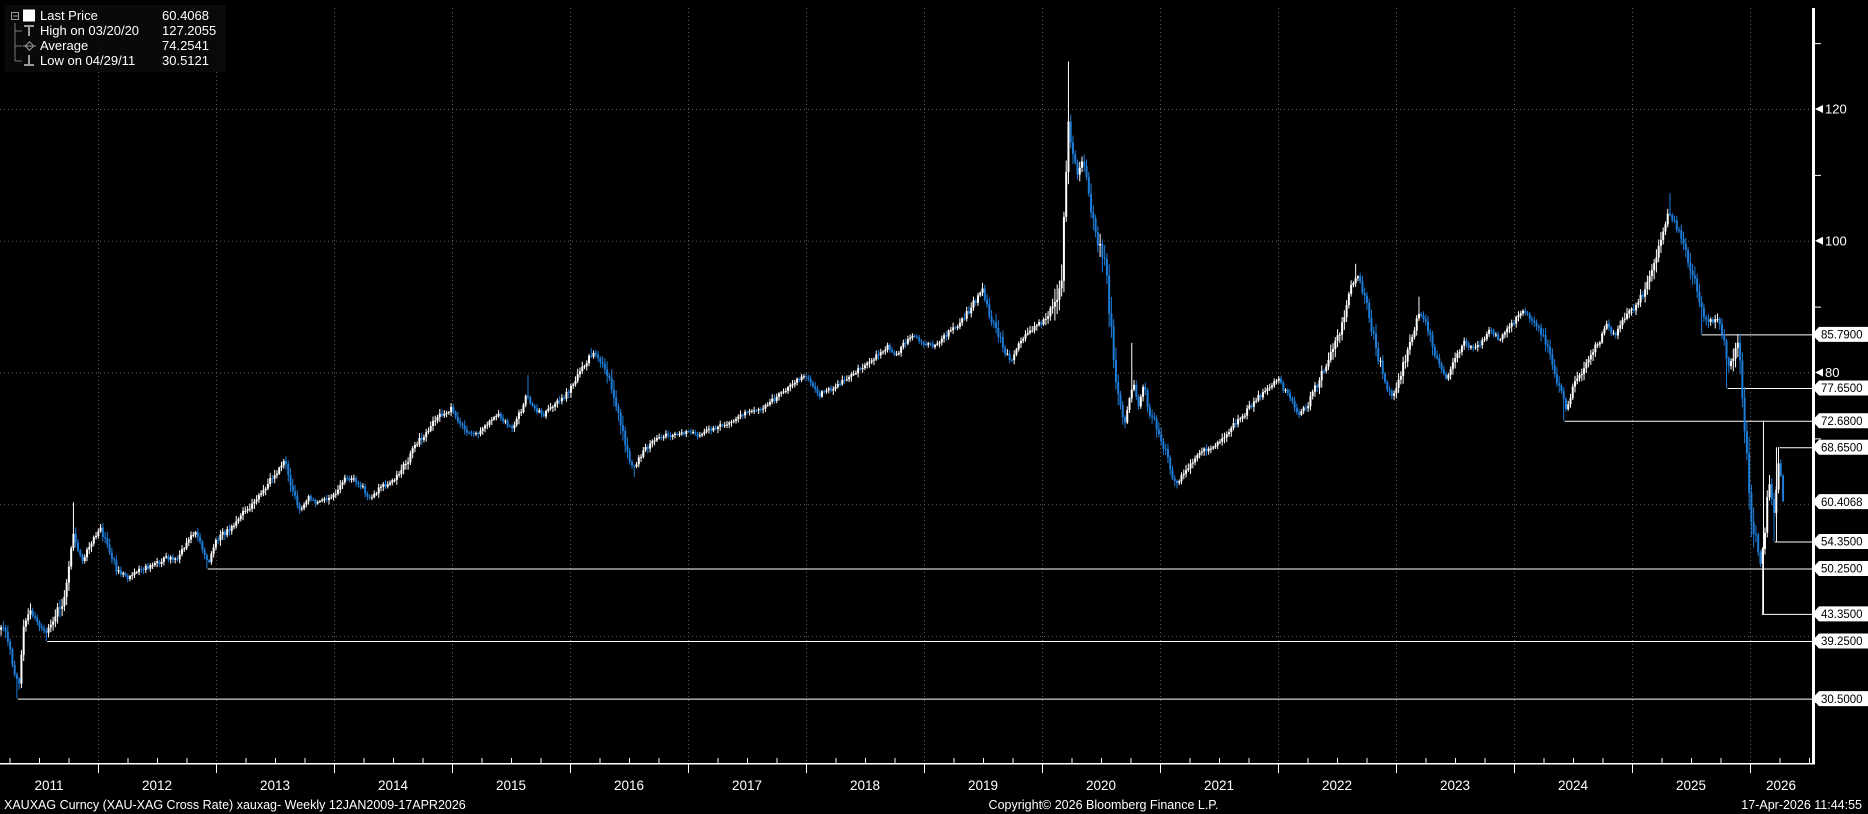 This screenshot has height=814, width=1868. I want to click on price-label-text: 54.3500, so click(1842, 543).